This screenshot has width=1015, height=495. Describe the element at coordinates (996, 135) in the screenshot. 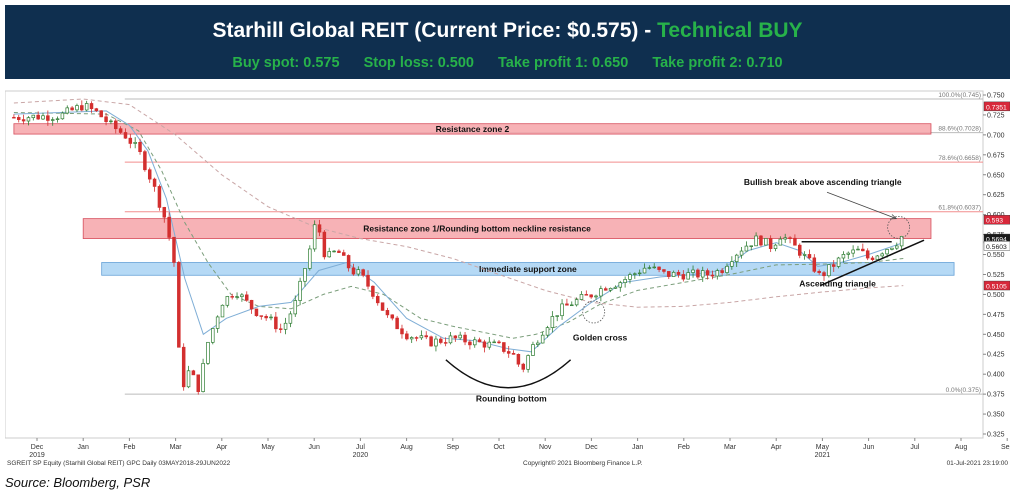

I see `y-tick-label: 0.700` at that location.